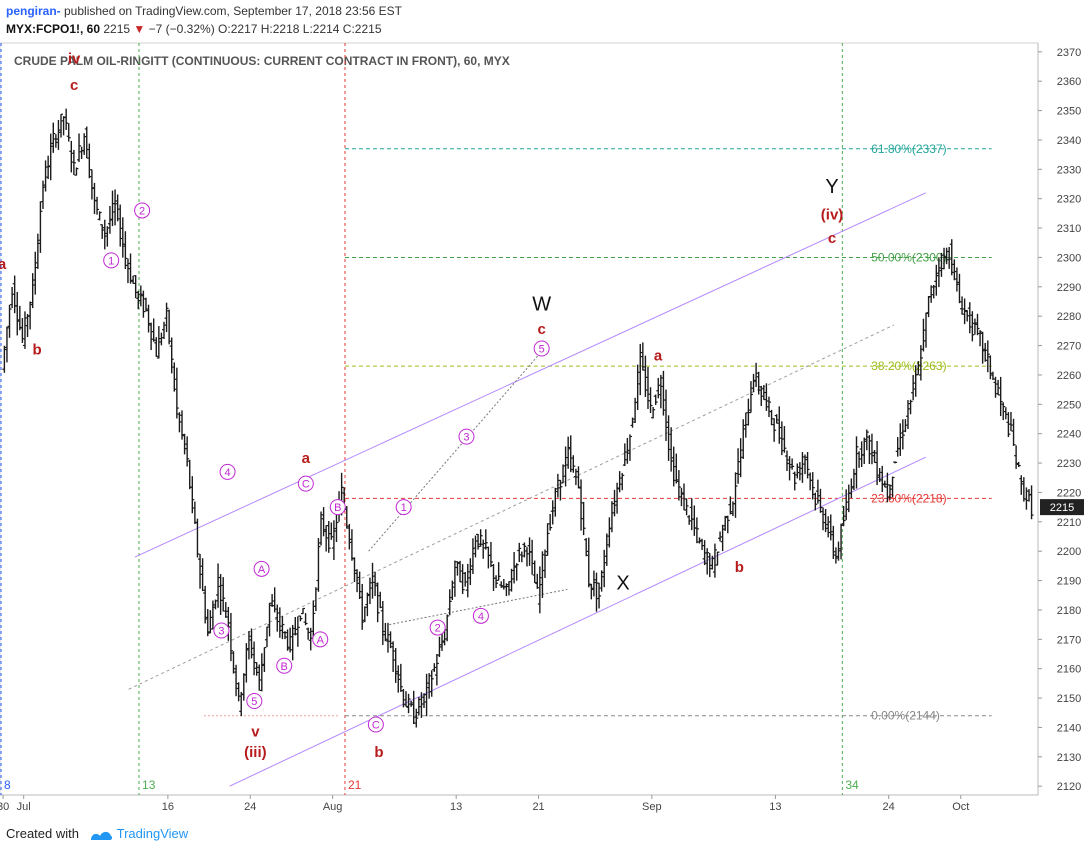 The height and width of the screenshot is (853, 1085). What do you see at coordinates (538, 807) in the screenshot?
I see `x-tick-label: 21` at bounding box center [538, 807].